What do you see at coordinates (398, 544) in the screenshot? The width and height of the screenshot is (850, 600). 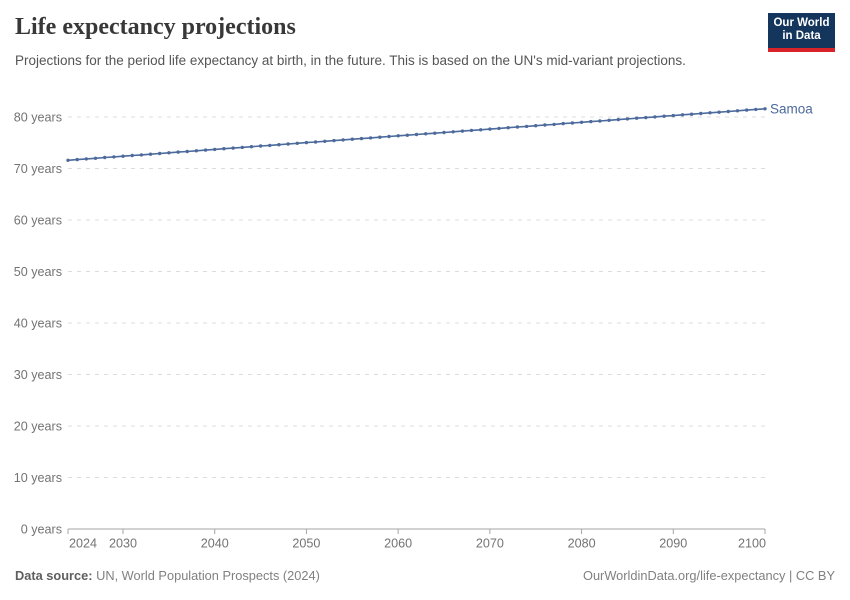 I see `x-axis-label: 2060` at bounding box center [398, 544].